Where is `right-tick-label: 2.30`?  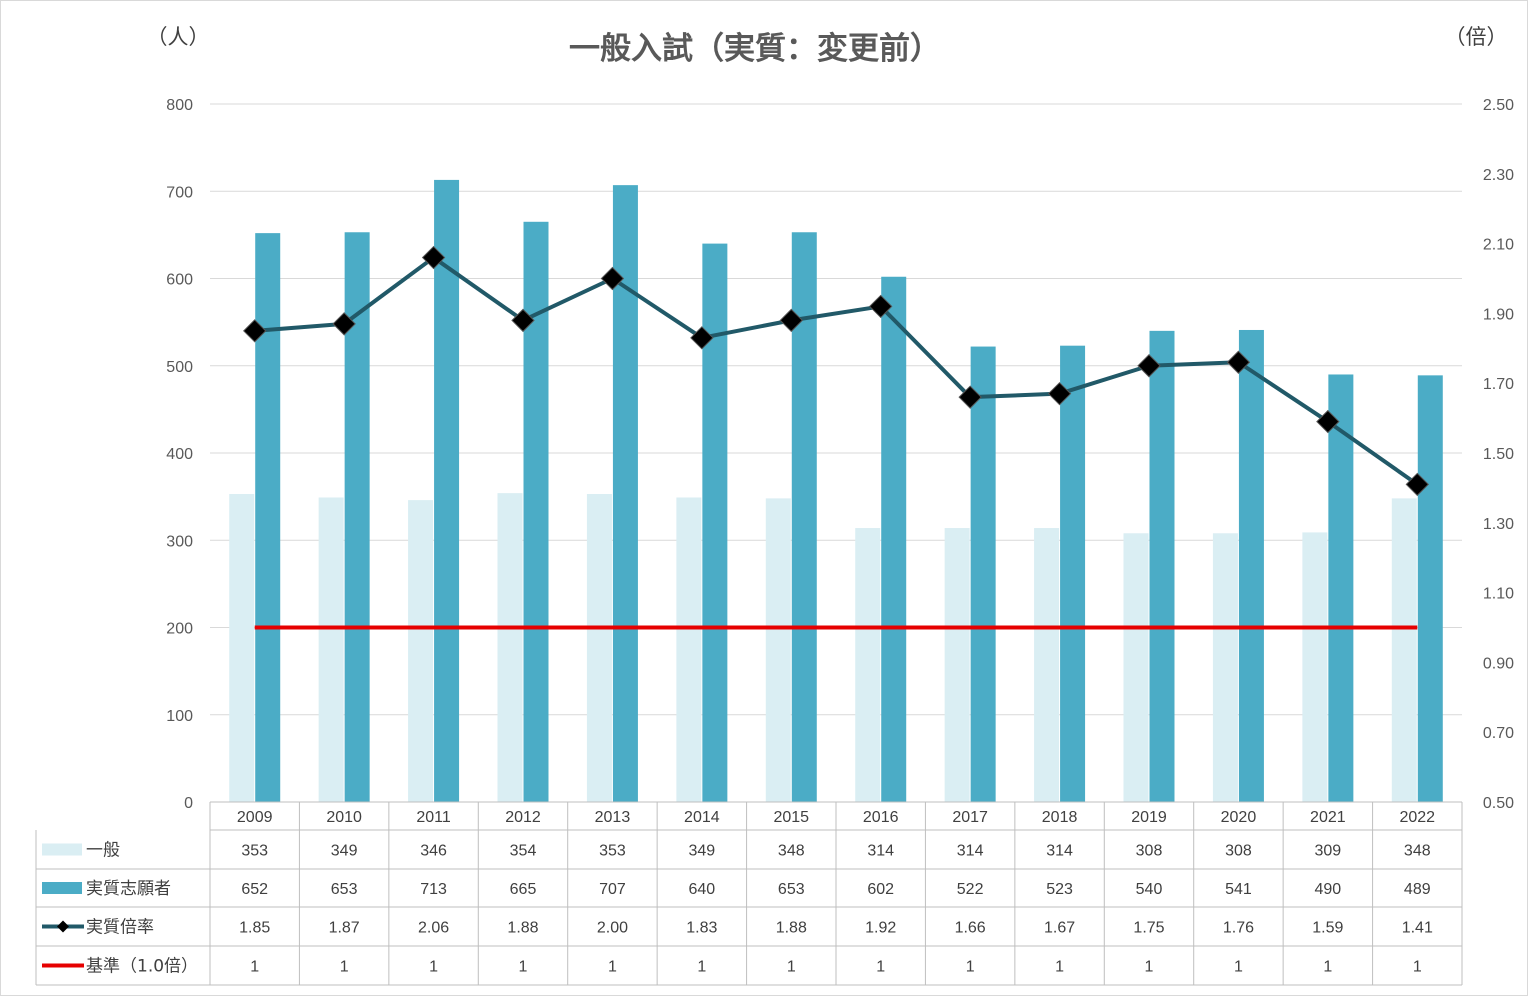
right-tick-label: 2.30 is located at coordinates (1498, 175).